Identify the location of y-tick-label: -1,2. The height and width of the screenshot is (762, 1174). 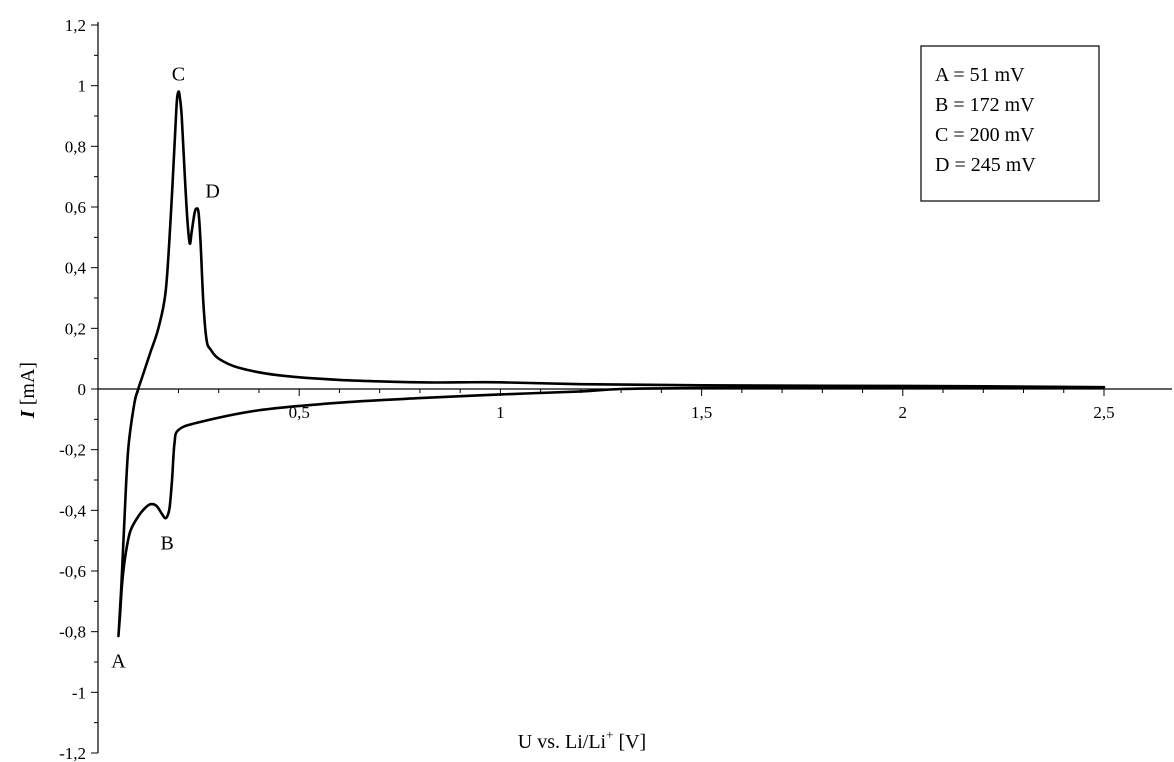
(72, 753).